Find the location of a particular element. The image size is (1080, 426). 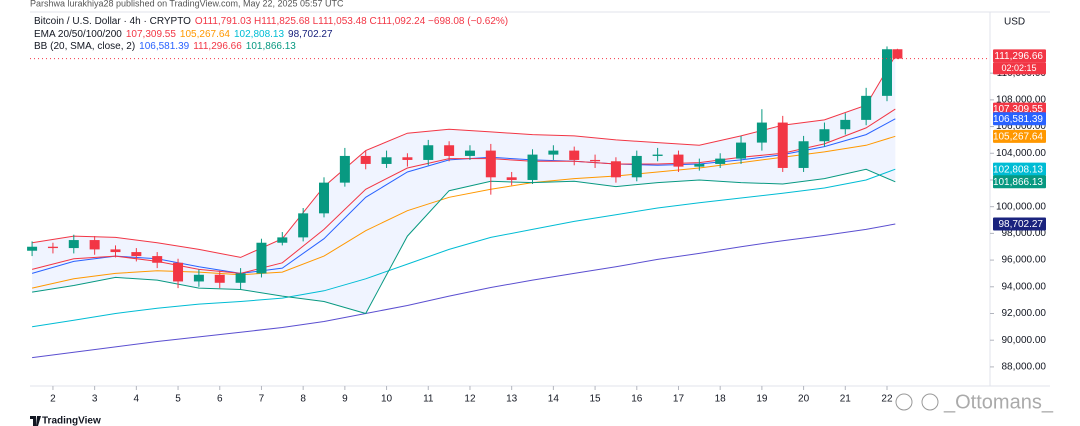

price-badge-label: 111,296.66 is located at coordinates (1018, 56).